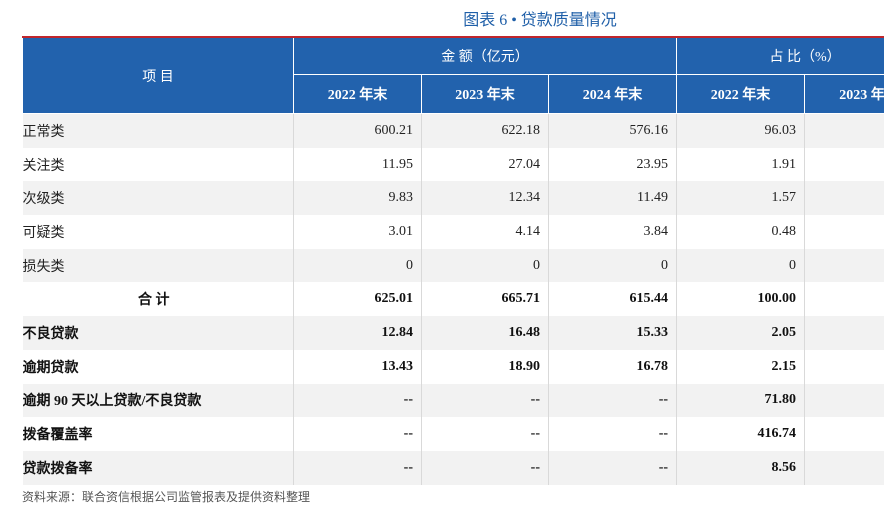 This screenshot has width=884, height=505. Describe the element at coordinates (485, 299) in the screenshot. I see `cell-value: 665.71` at that location.